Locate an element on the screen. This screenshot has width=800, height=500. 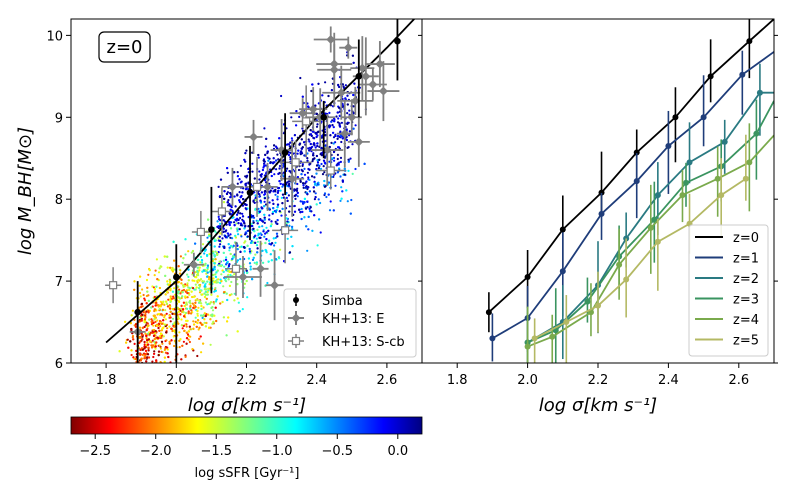
left-y-tick-label: 9 is located at coordinates (59, 118).